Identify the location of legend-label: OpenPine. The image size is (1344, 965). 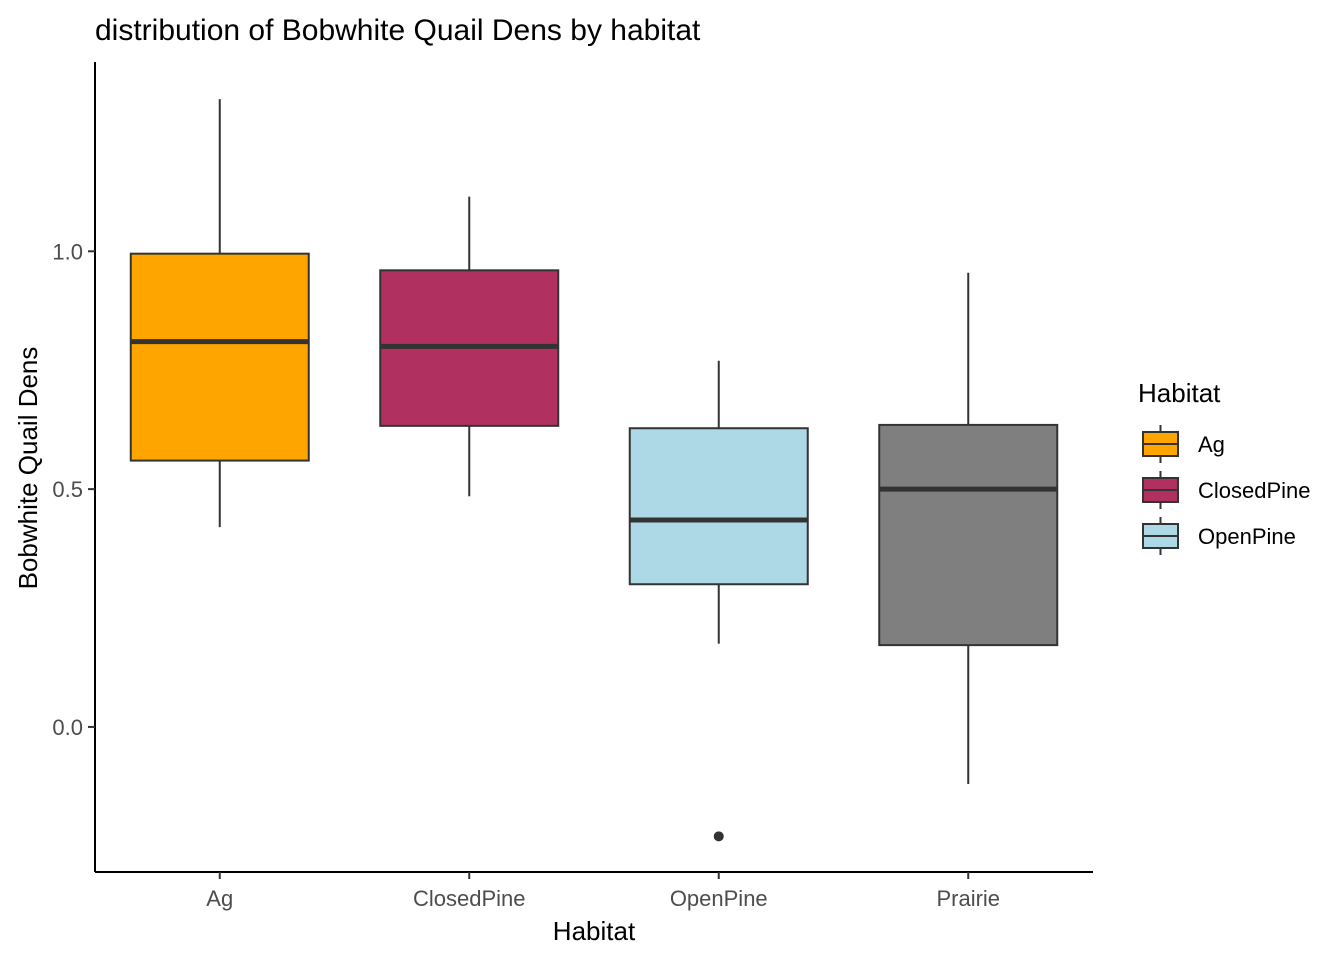
(1247, 536).